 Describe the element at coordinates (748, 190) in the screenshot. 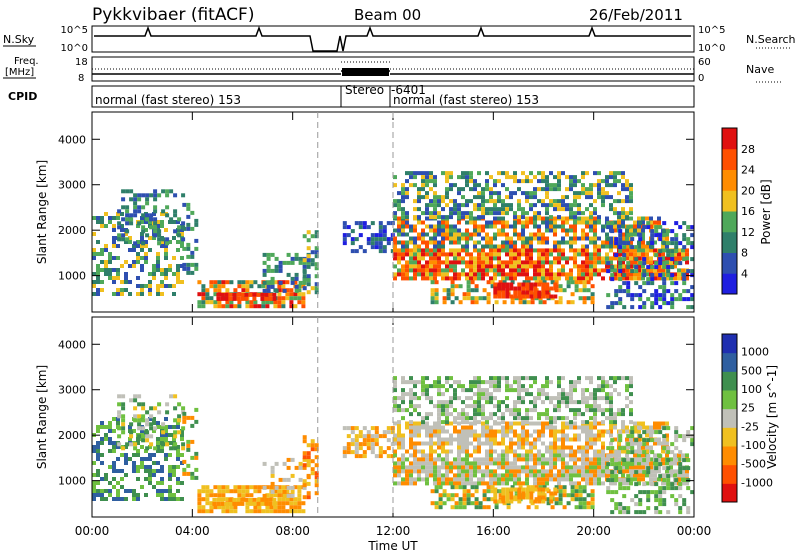

I see `power-colorbar-tick: 20` at that location.